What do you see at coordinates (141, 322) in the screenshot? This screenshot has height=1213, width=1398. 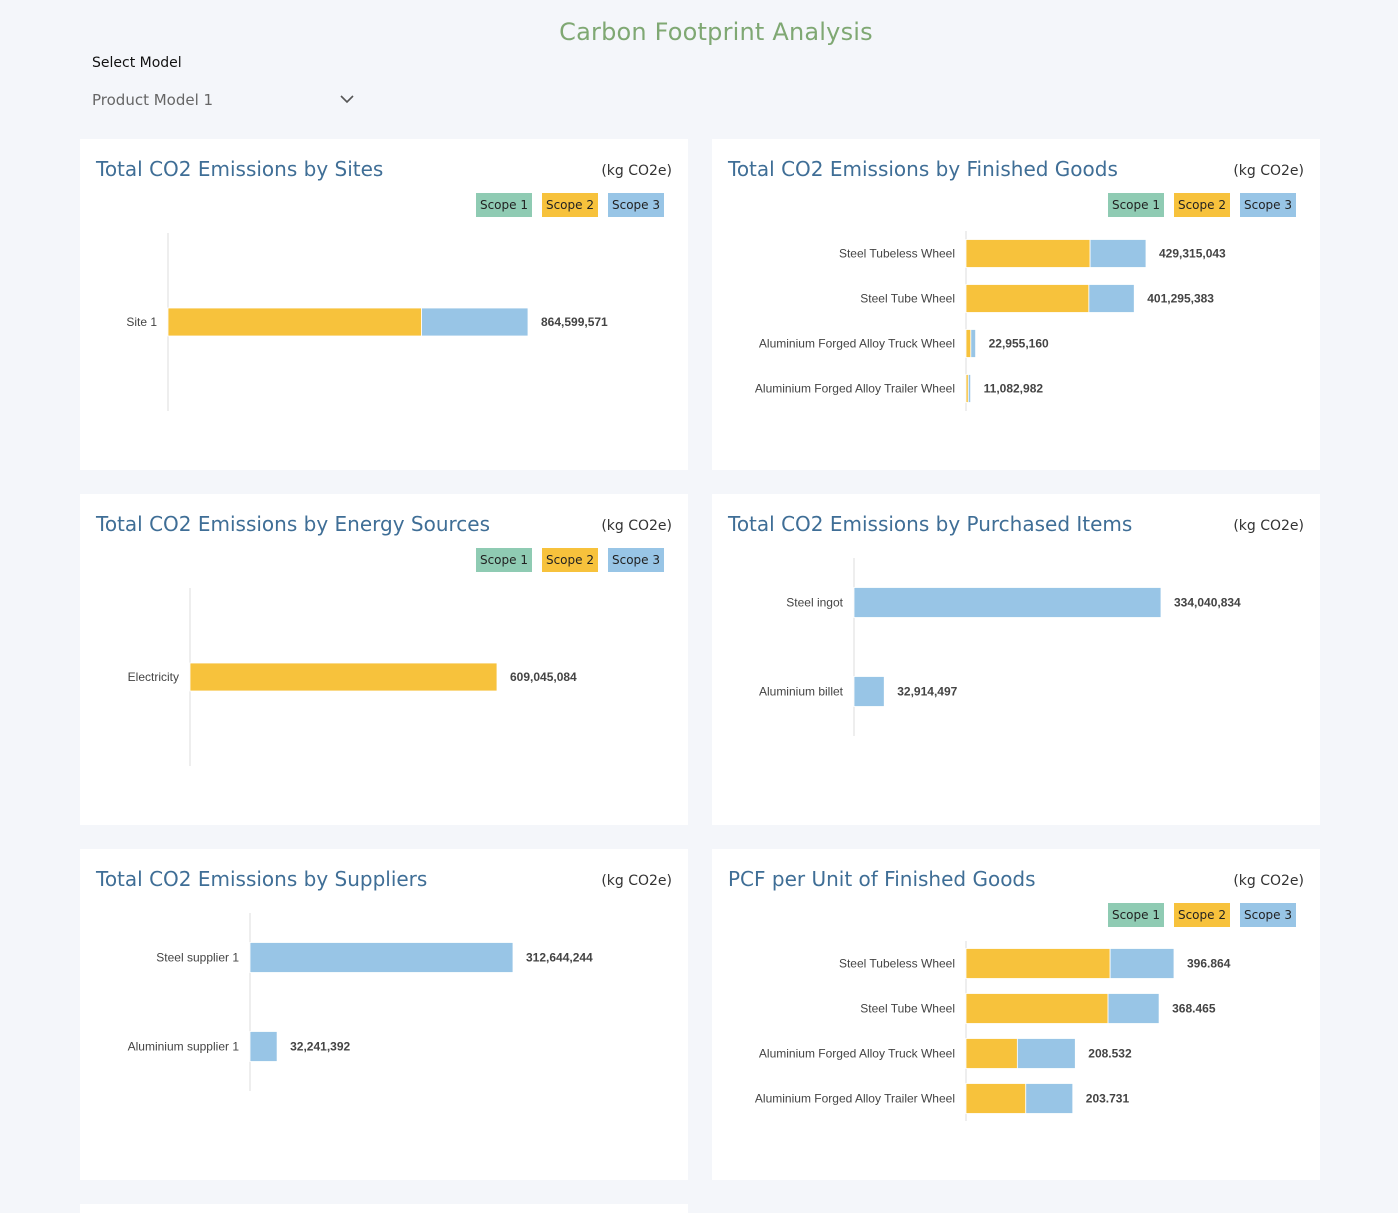 I see `category-label: Site 1` at bounding box center [141, 322].